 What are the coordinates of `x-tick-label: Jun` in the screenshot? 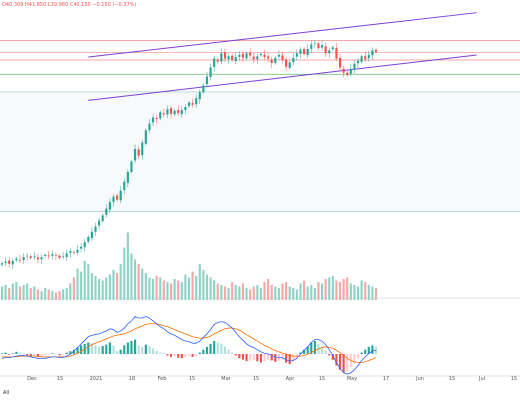 It's located at (419, 379).